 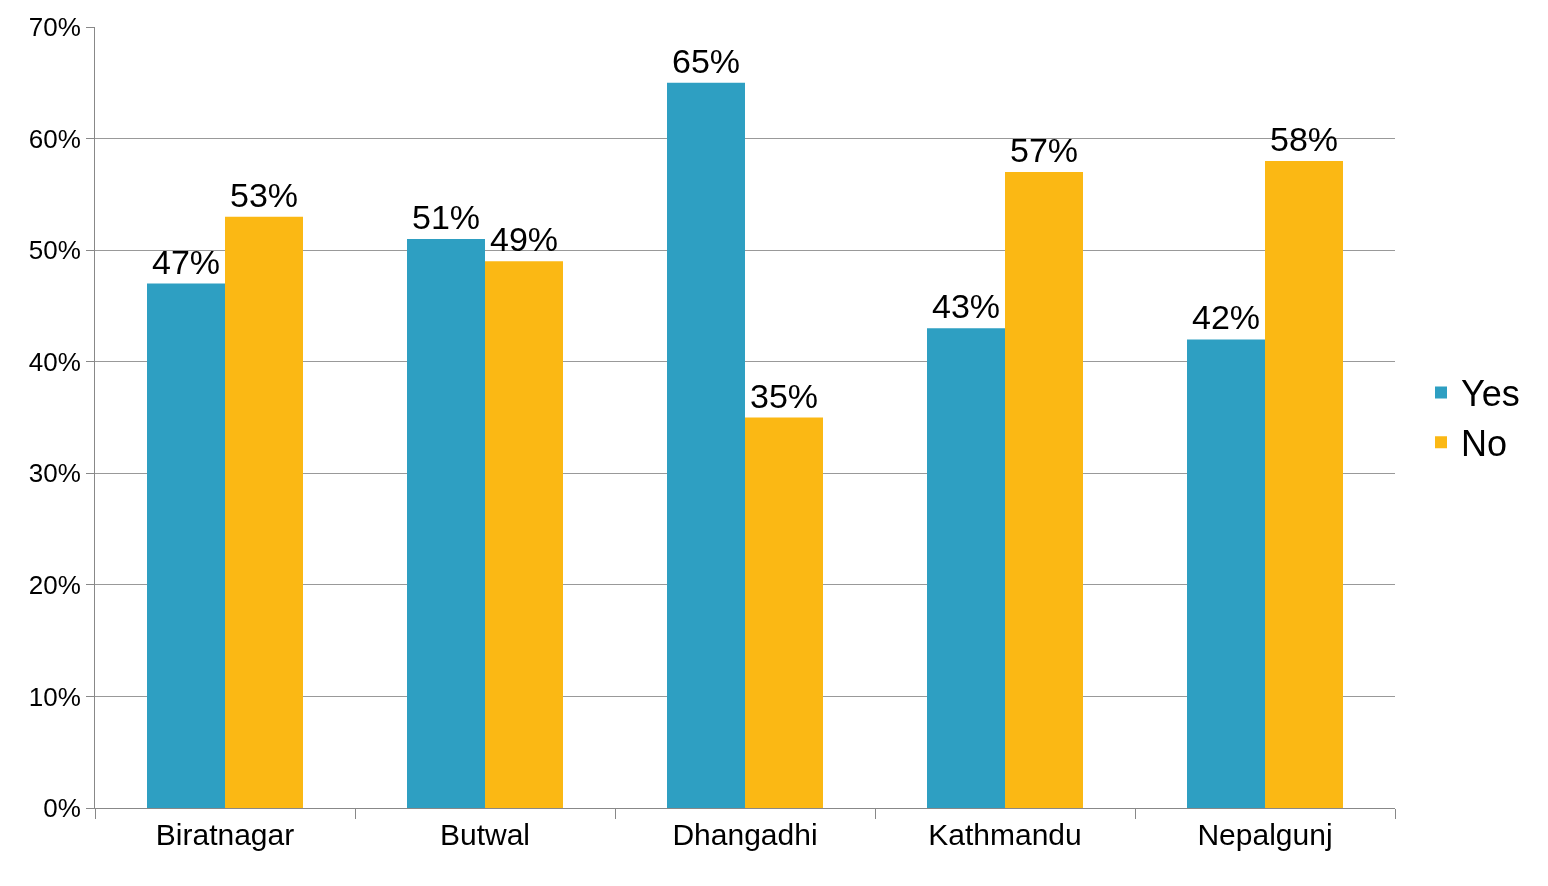 What do you see at coordinates (745, 834) in the screenshot?
I see `x-tick-label: Dhangadhi` at bounding box center [745, 834].